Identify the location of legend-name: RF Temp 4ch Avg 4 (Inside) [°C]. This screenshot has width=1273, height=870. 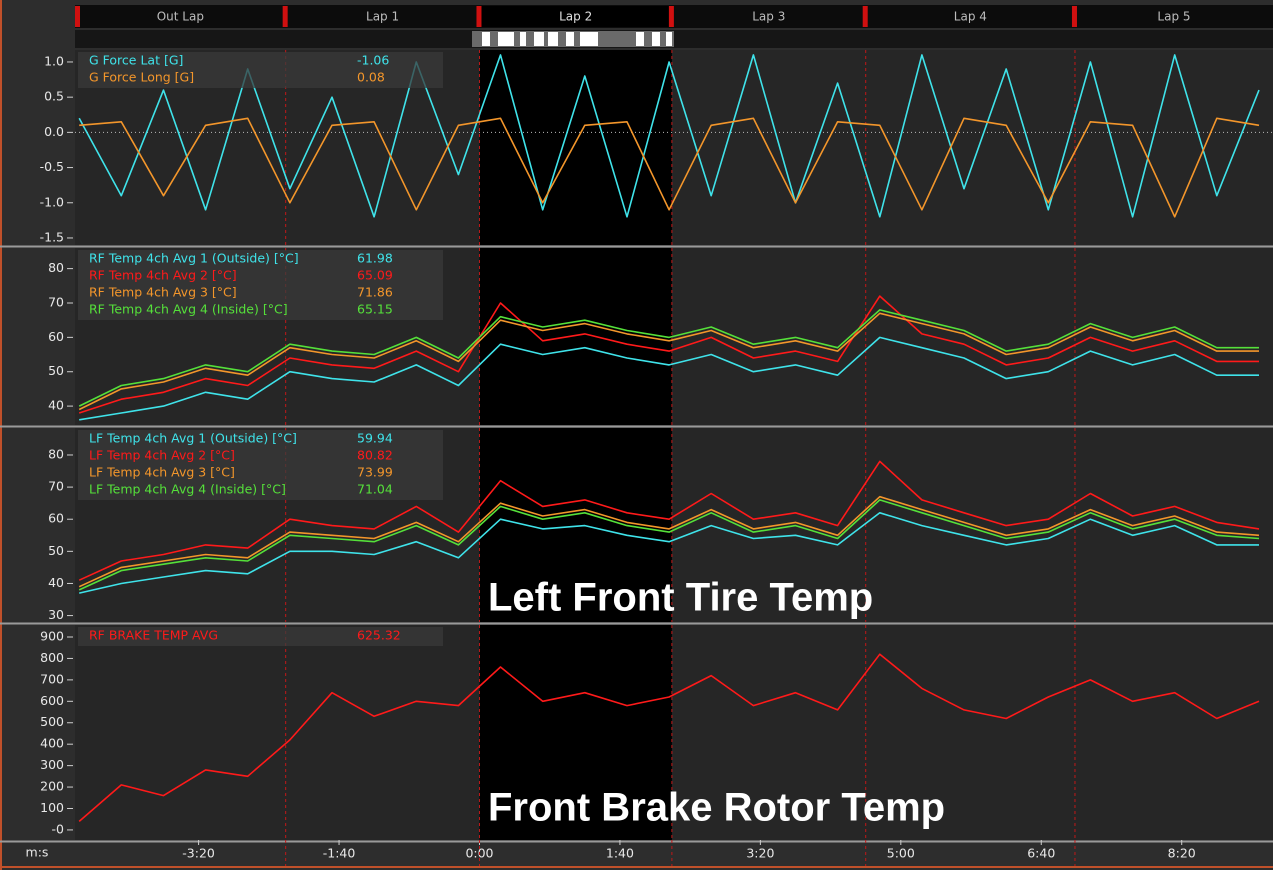
(188, 309).